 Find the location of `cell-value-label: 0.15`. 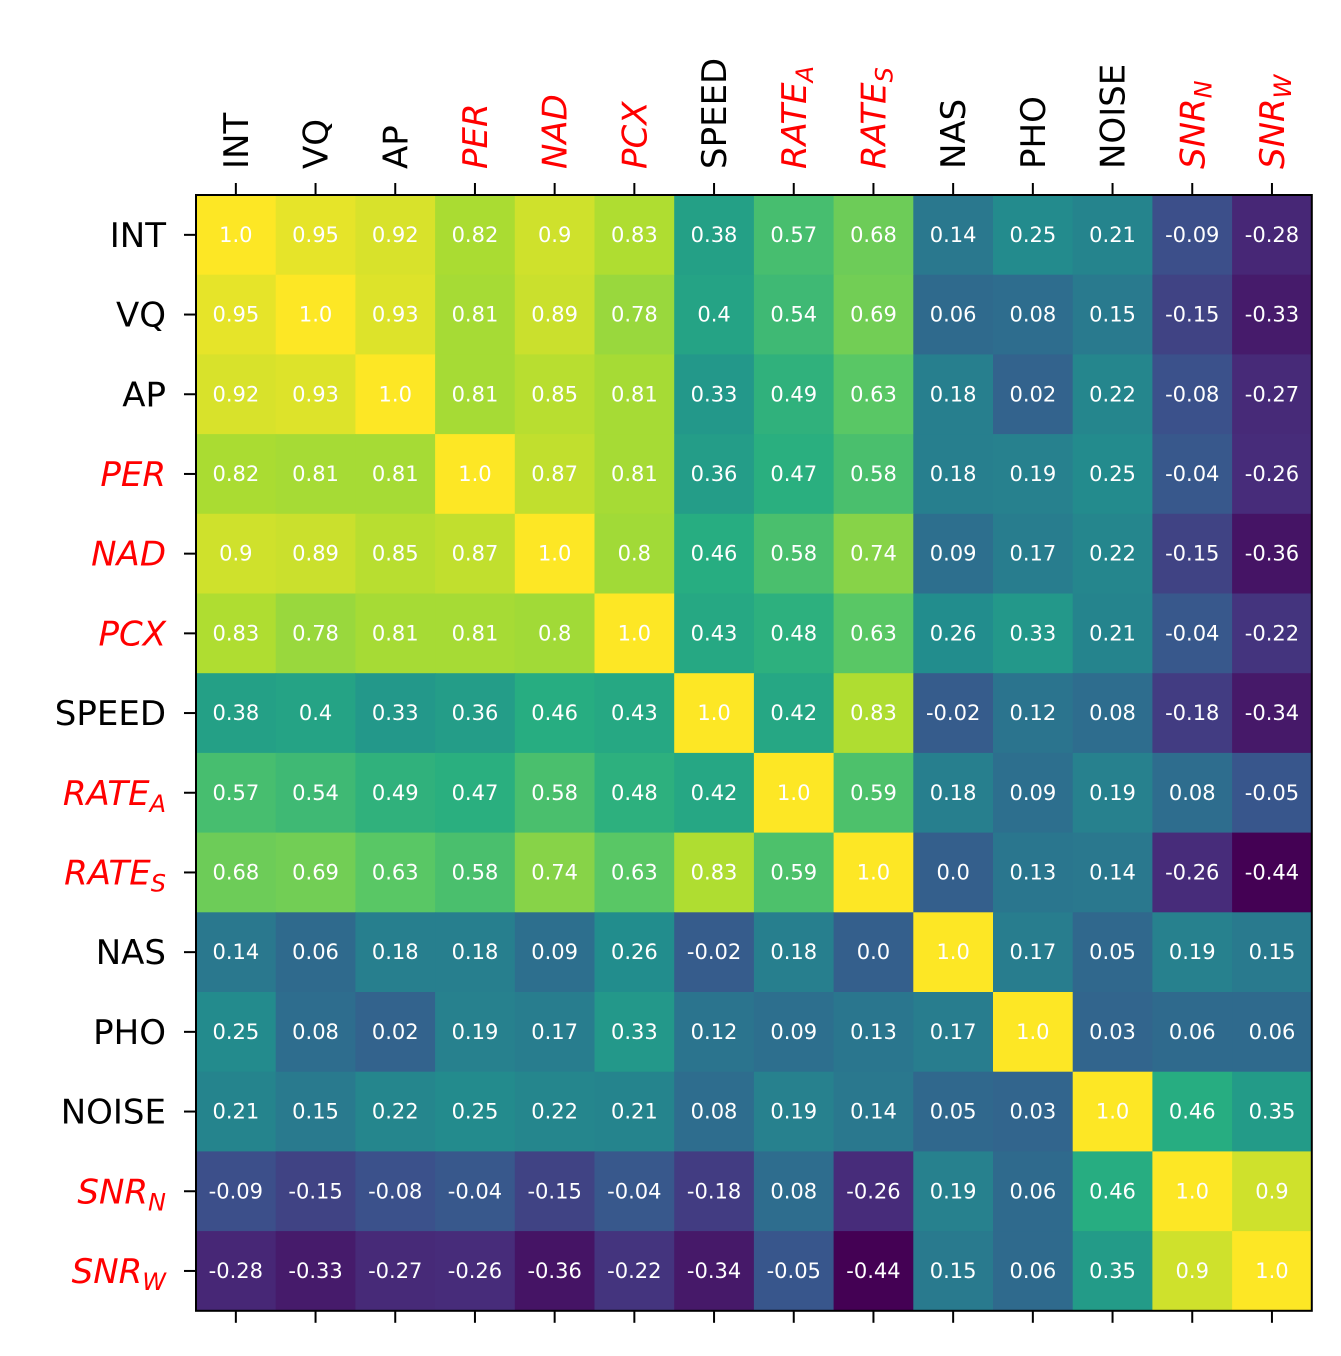

cell-value-label: 0.15 is located at coordinates (953, 1271).